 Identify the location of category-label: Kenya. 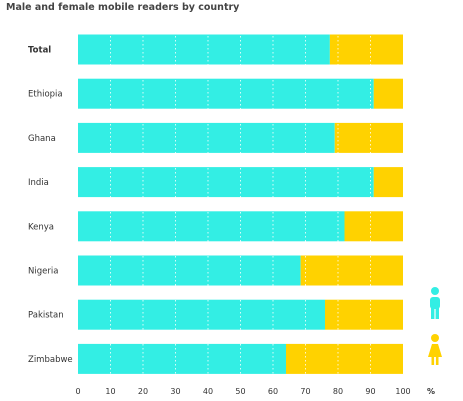
(41, 227).